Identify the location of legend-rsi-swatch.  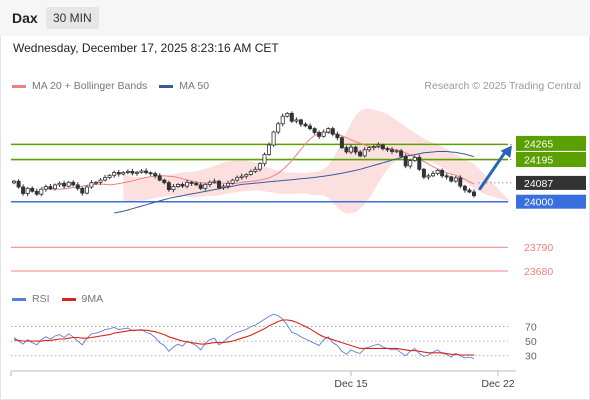
(19, 299).